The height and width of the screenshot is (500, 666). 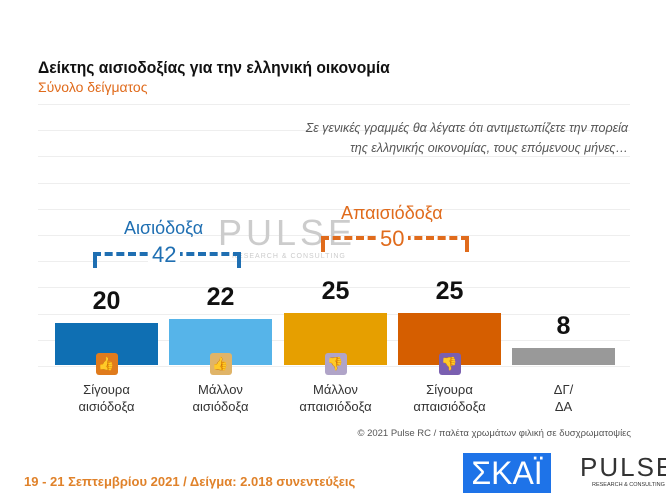 What do you see at coordinates (449, 364) in the screenshot?
I see `double-thumbs-down-icon: 👎` at bounding box center [449, 364].